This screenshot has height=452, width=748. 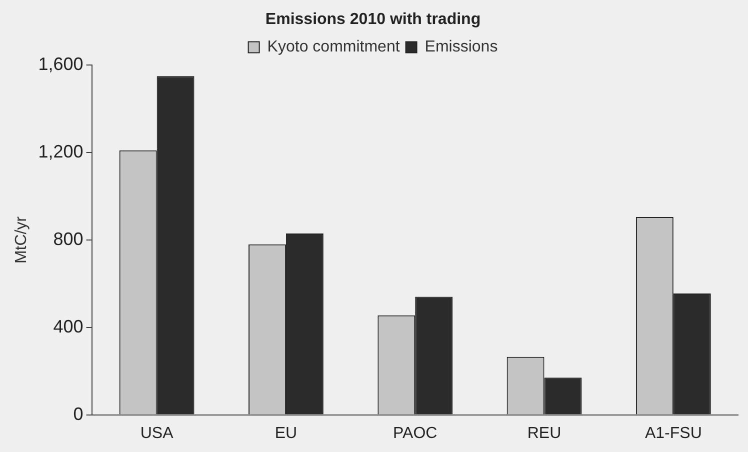 I want to click on x-tick-label: PAOC, so click(x=415, y=433).